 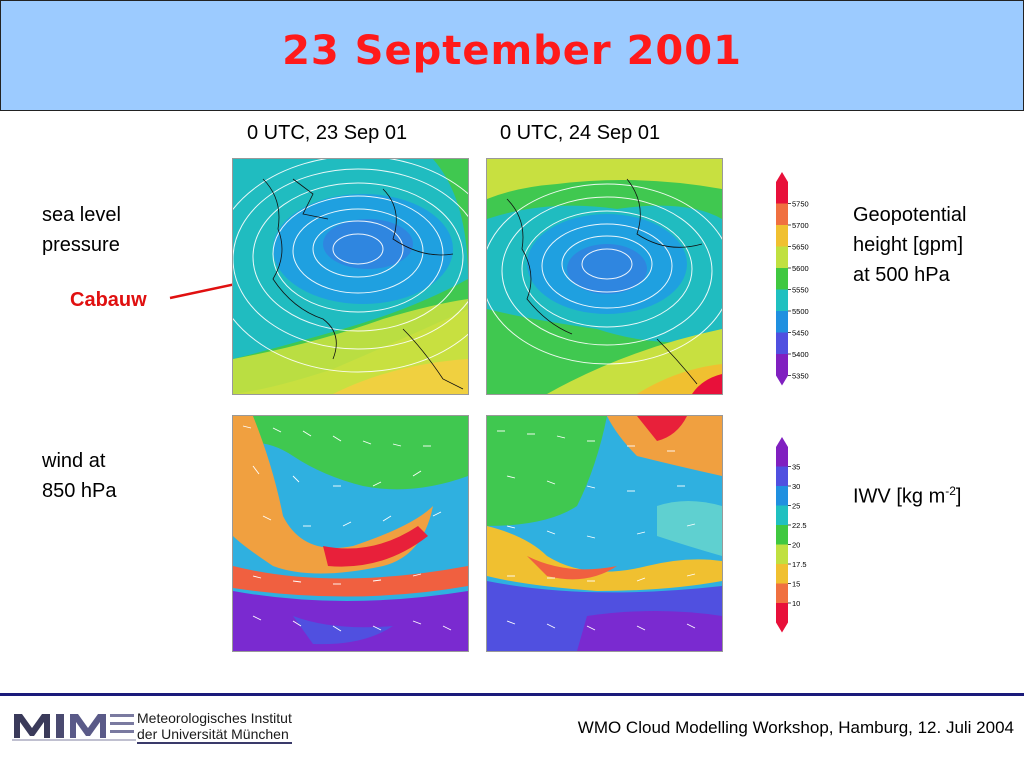 I want to click on colorbar-iwv: 35 30 25 22.5 20 17.5 15 10, so click(x=791, y=535).